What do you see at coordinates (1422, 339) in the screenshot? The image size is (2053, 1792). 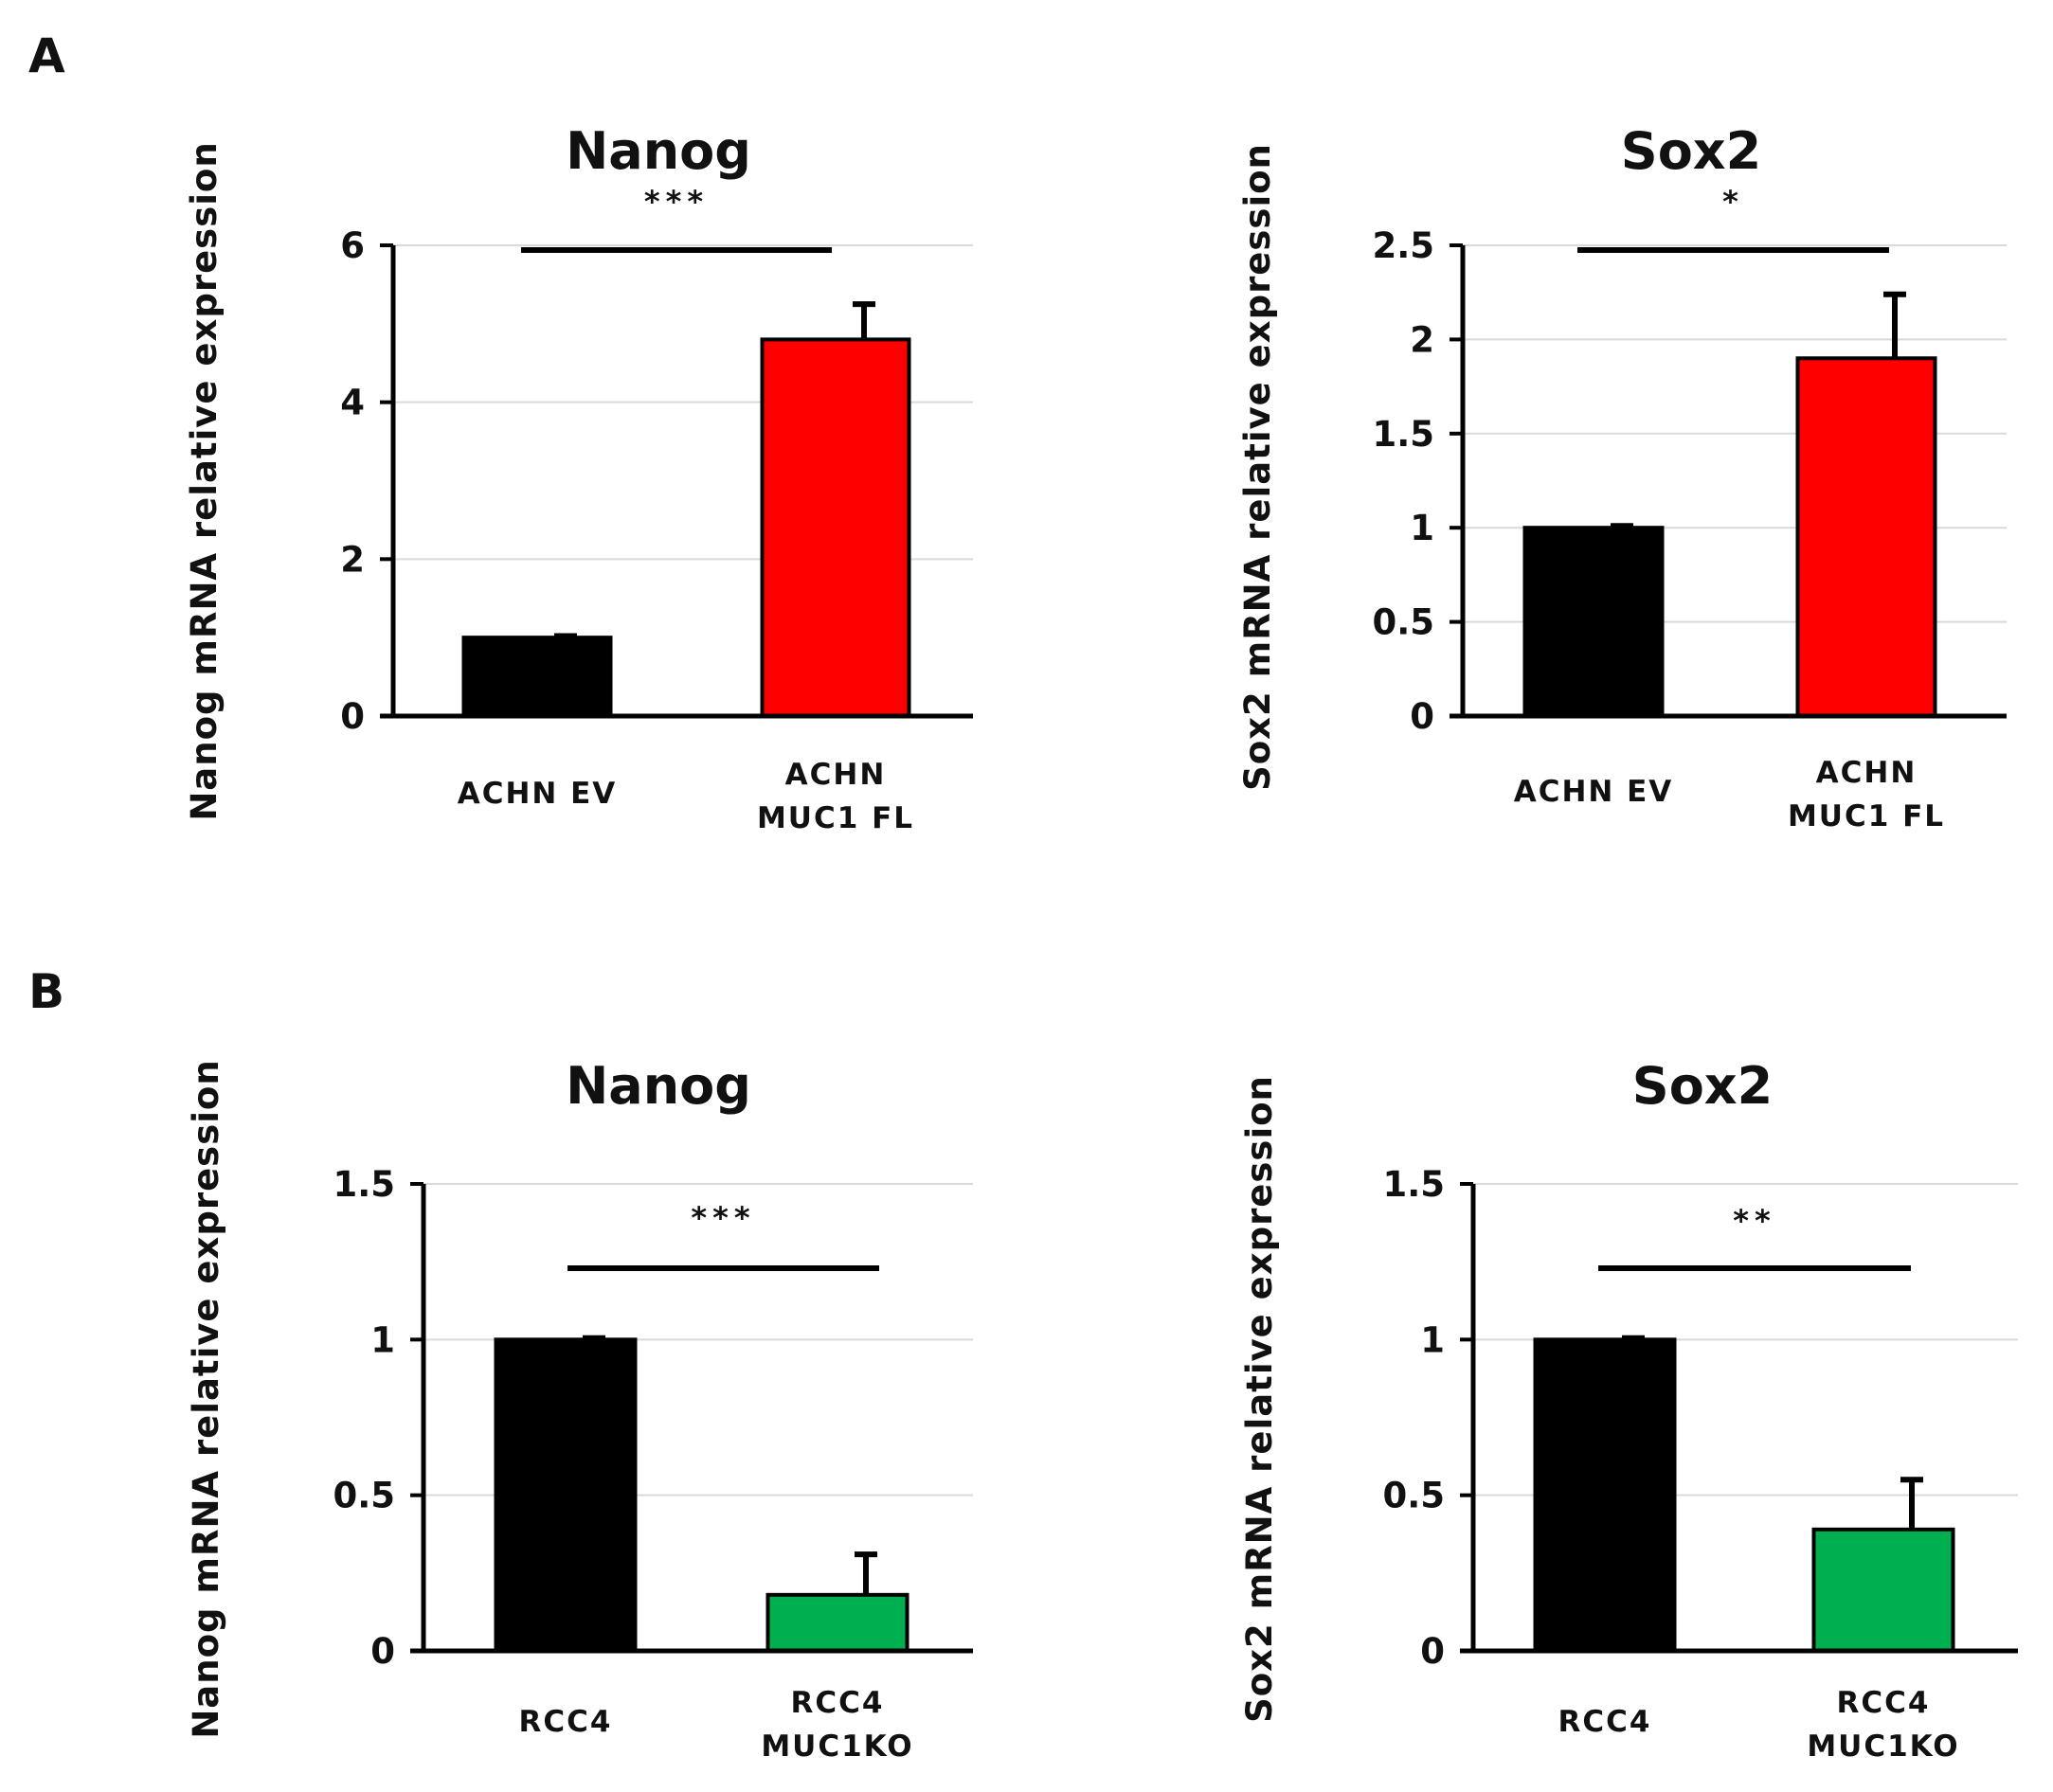 I see `chart2-y-tick-label: 2` at bounding box center [1422, 339].